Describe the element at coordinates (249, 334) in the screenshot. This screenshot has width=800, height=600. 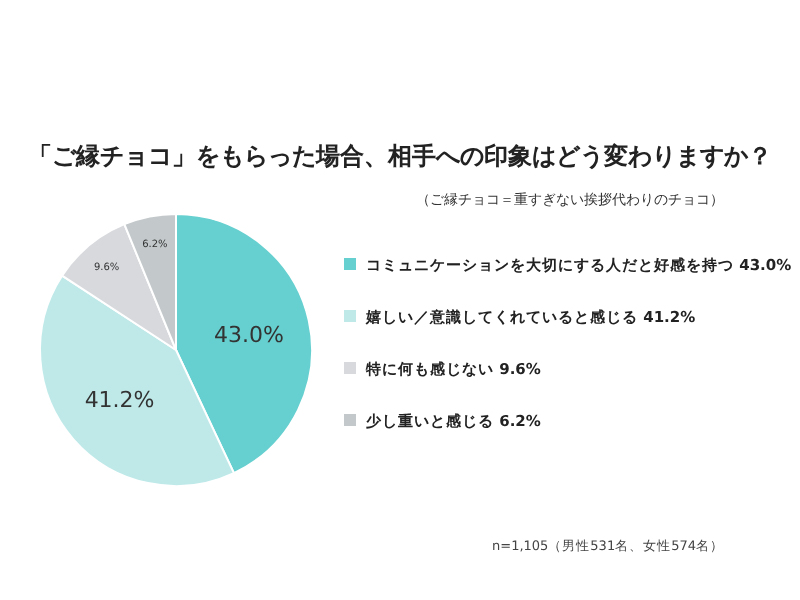
I see `data-label: 43.0%` at that location.